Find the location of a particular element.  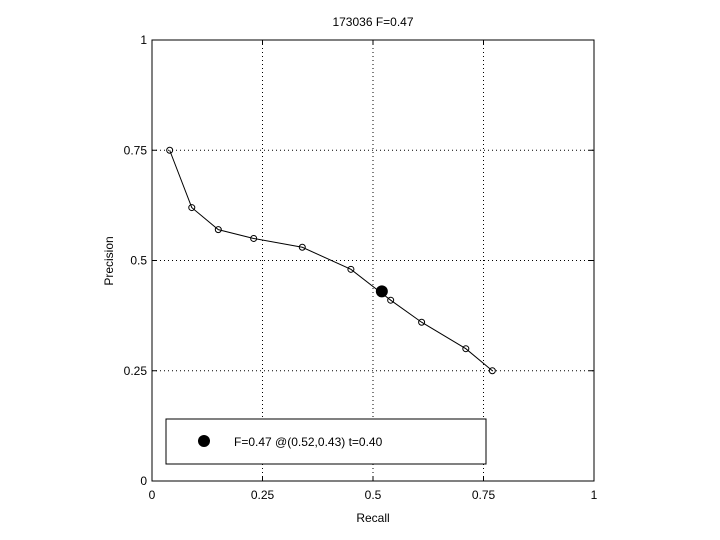

y-axis-label: Precision is located at coordinates (109, 260).